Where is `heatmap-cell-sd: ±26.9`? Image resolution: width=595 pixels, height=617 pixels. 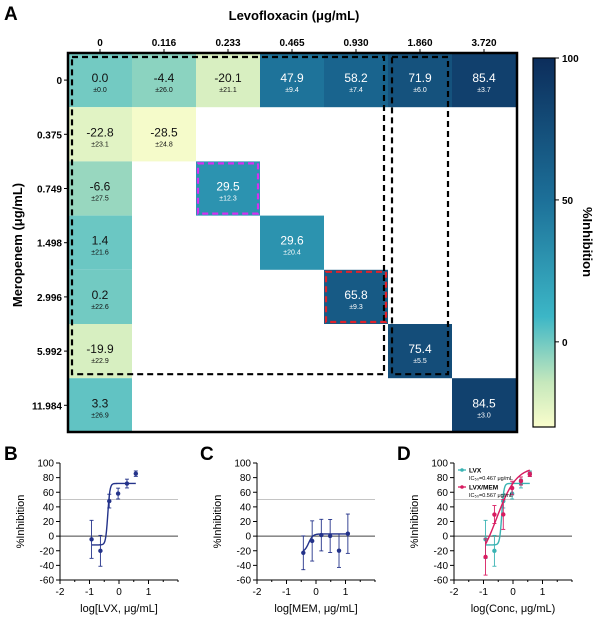
heatmap-cell-sd: ±26.9 is located at coordinates (100, 415).